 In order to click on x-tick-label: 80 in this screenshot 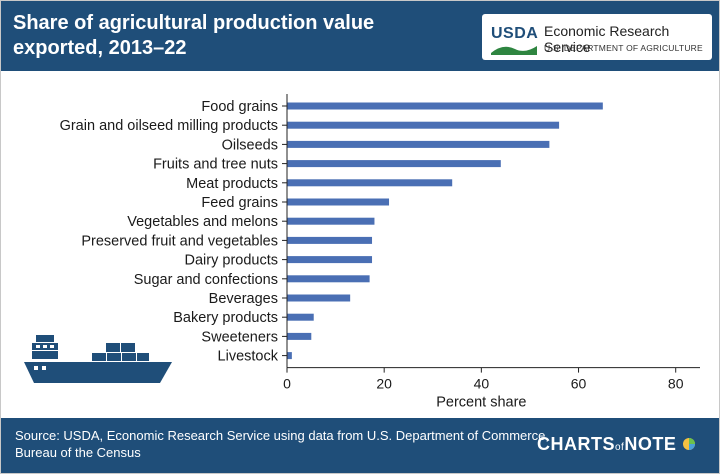, I will do `click(676, 384)`.